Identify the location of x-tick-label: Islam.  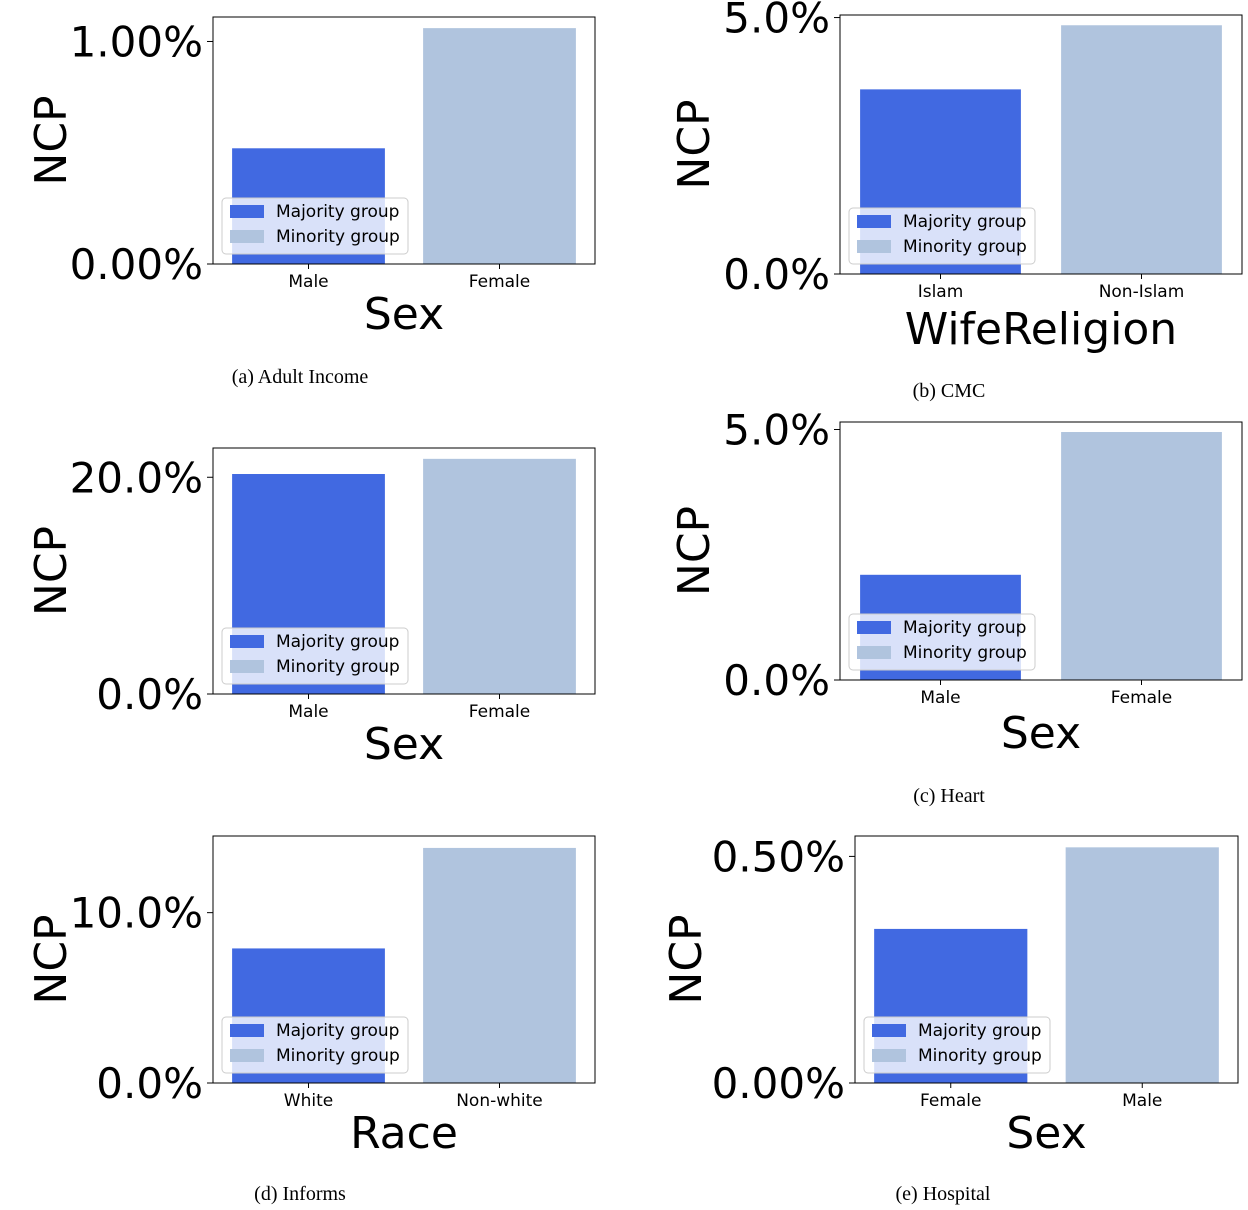
(941, 292).